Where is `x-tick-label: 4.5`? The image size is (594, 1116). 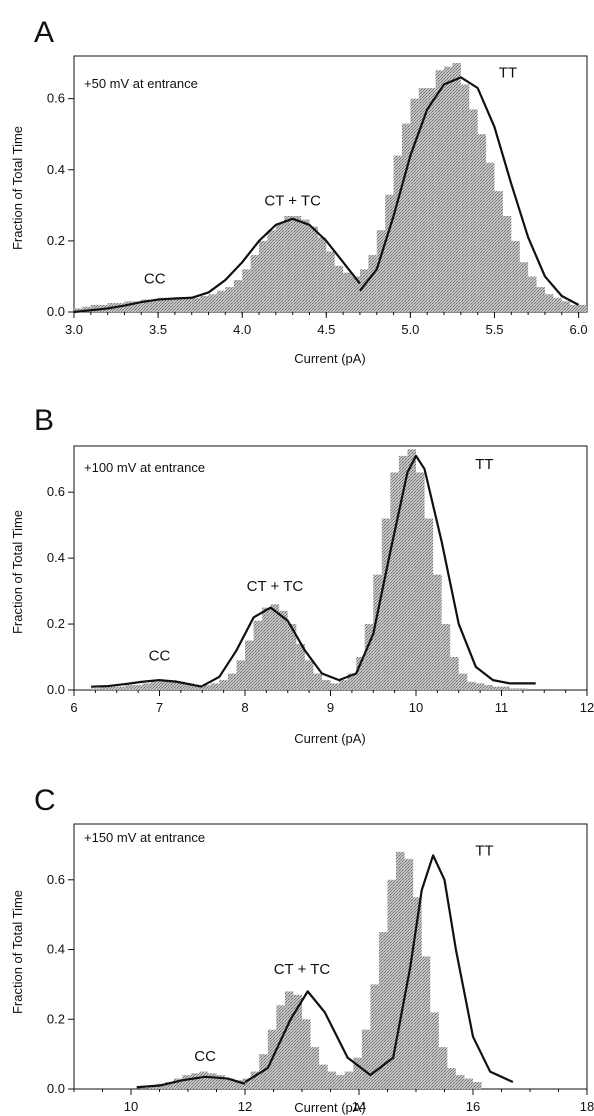 x-tick-label: 4.5 is located at coordinates (326, 329).